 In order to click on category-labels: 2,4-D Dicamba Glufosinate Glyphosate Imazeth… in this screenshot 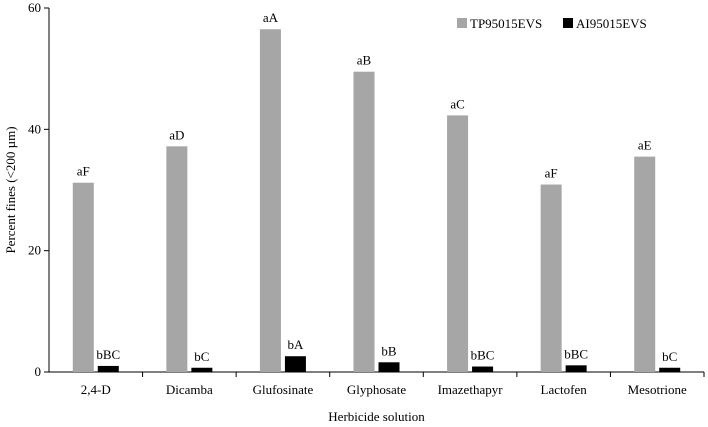, I will do `click(393, 384)`.